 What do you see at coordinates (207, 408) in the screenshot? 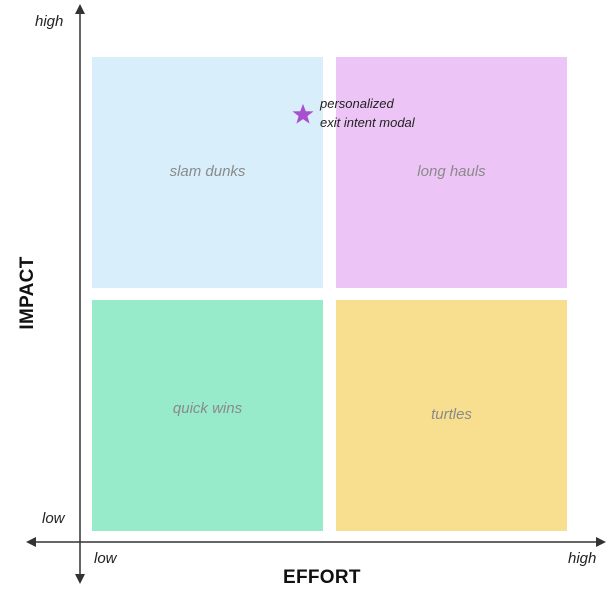
I see `quadrant-label-quick-wins: quick wins` at bounding box center [207, 408].